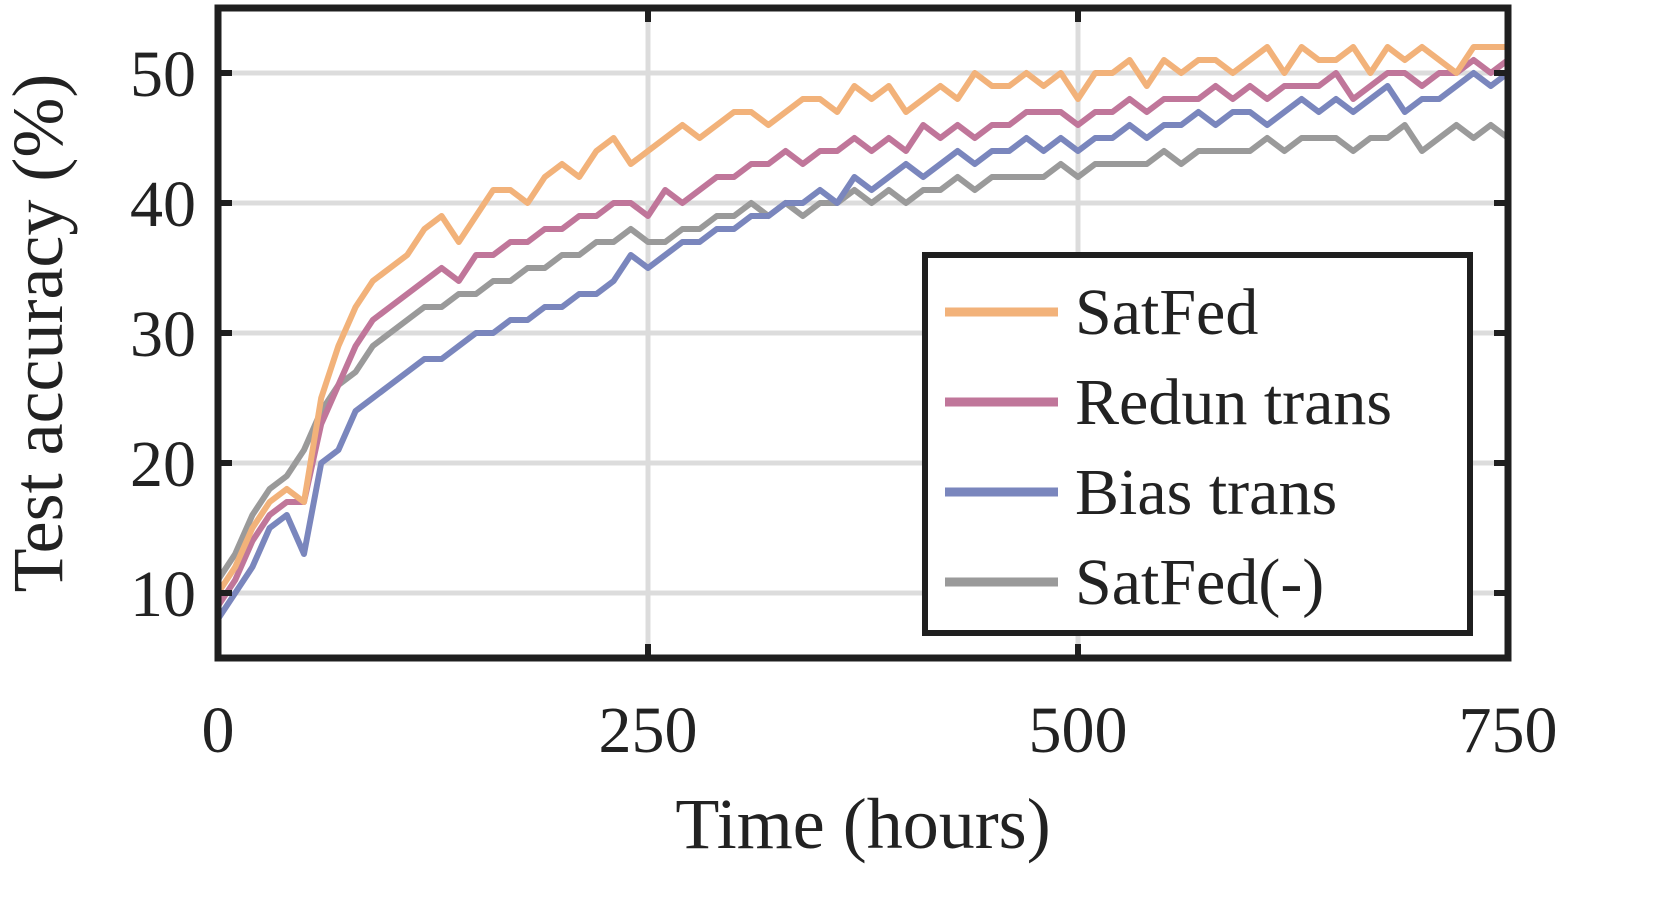  What do you see at coordinates (1233, 402) in the screenshot?
I see `legend-label: Redun trans` at bounding box center [1233, 402].